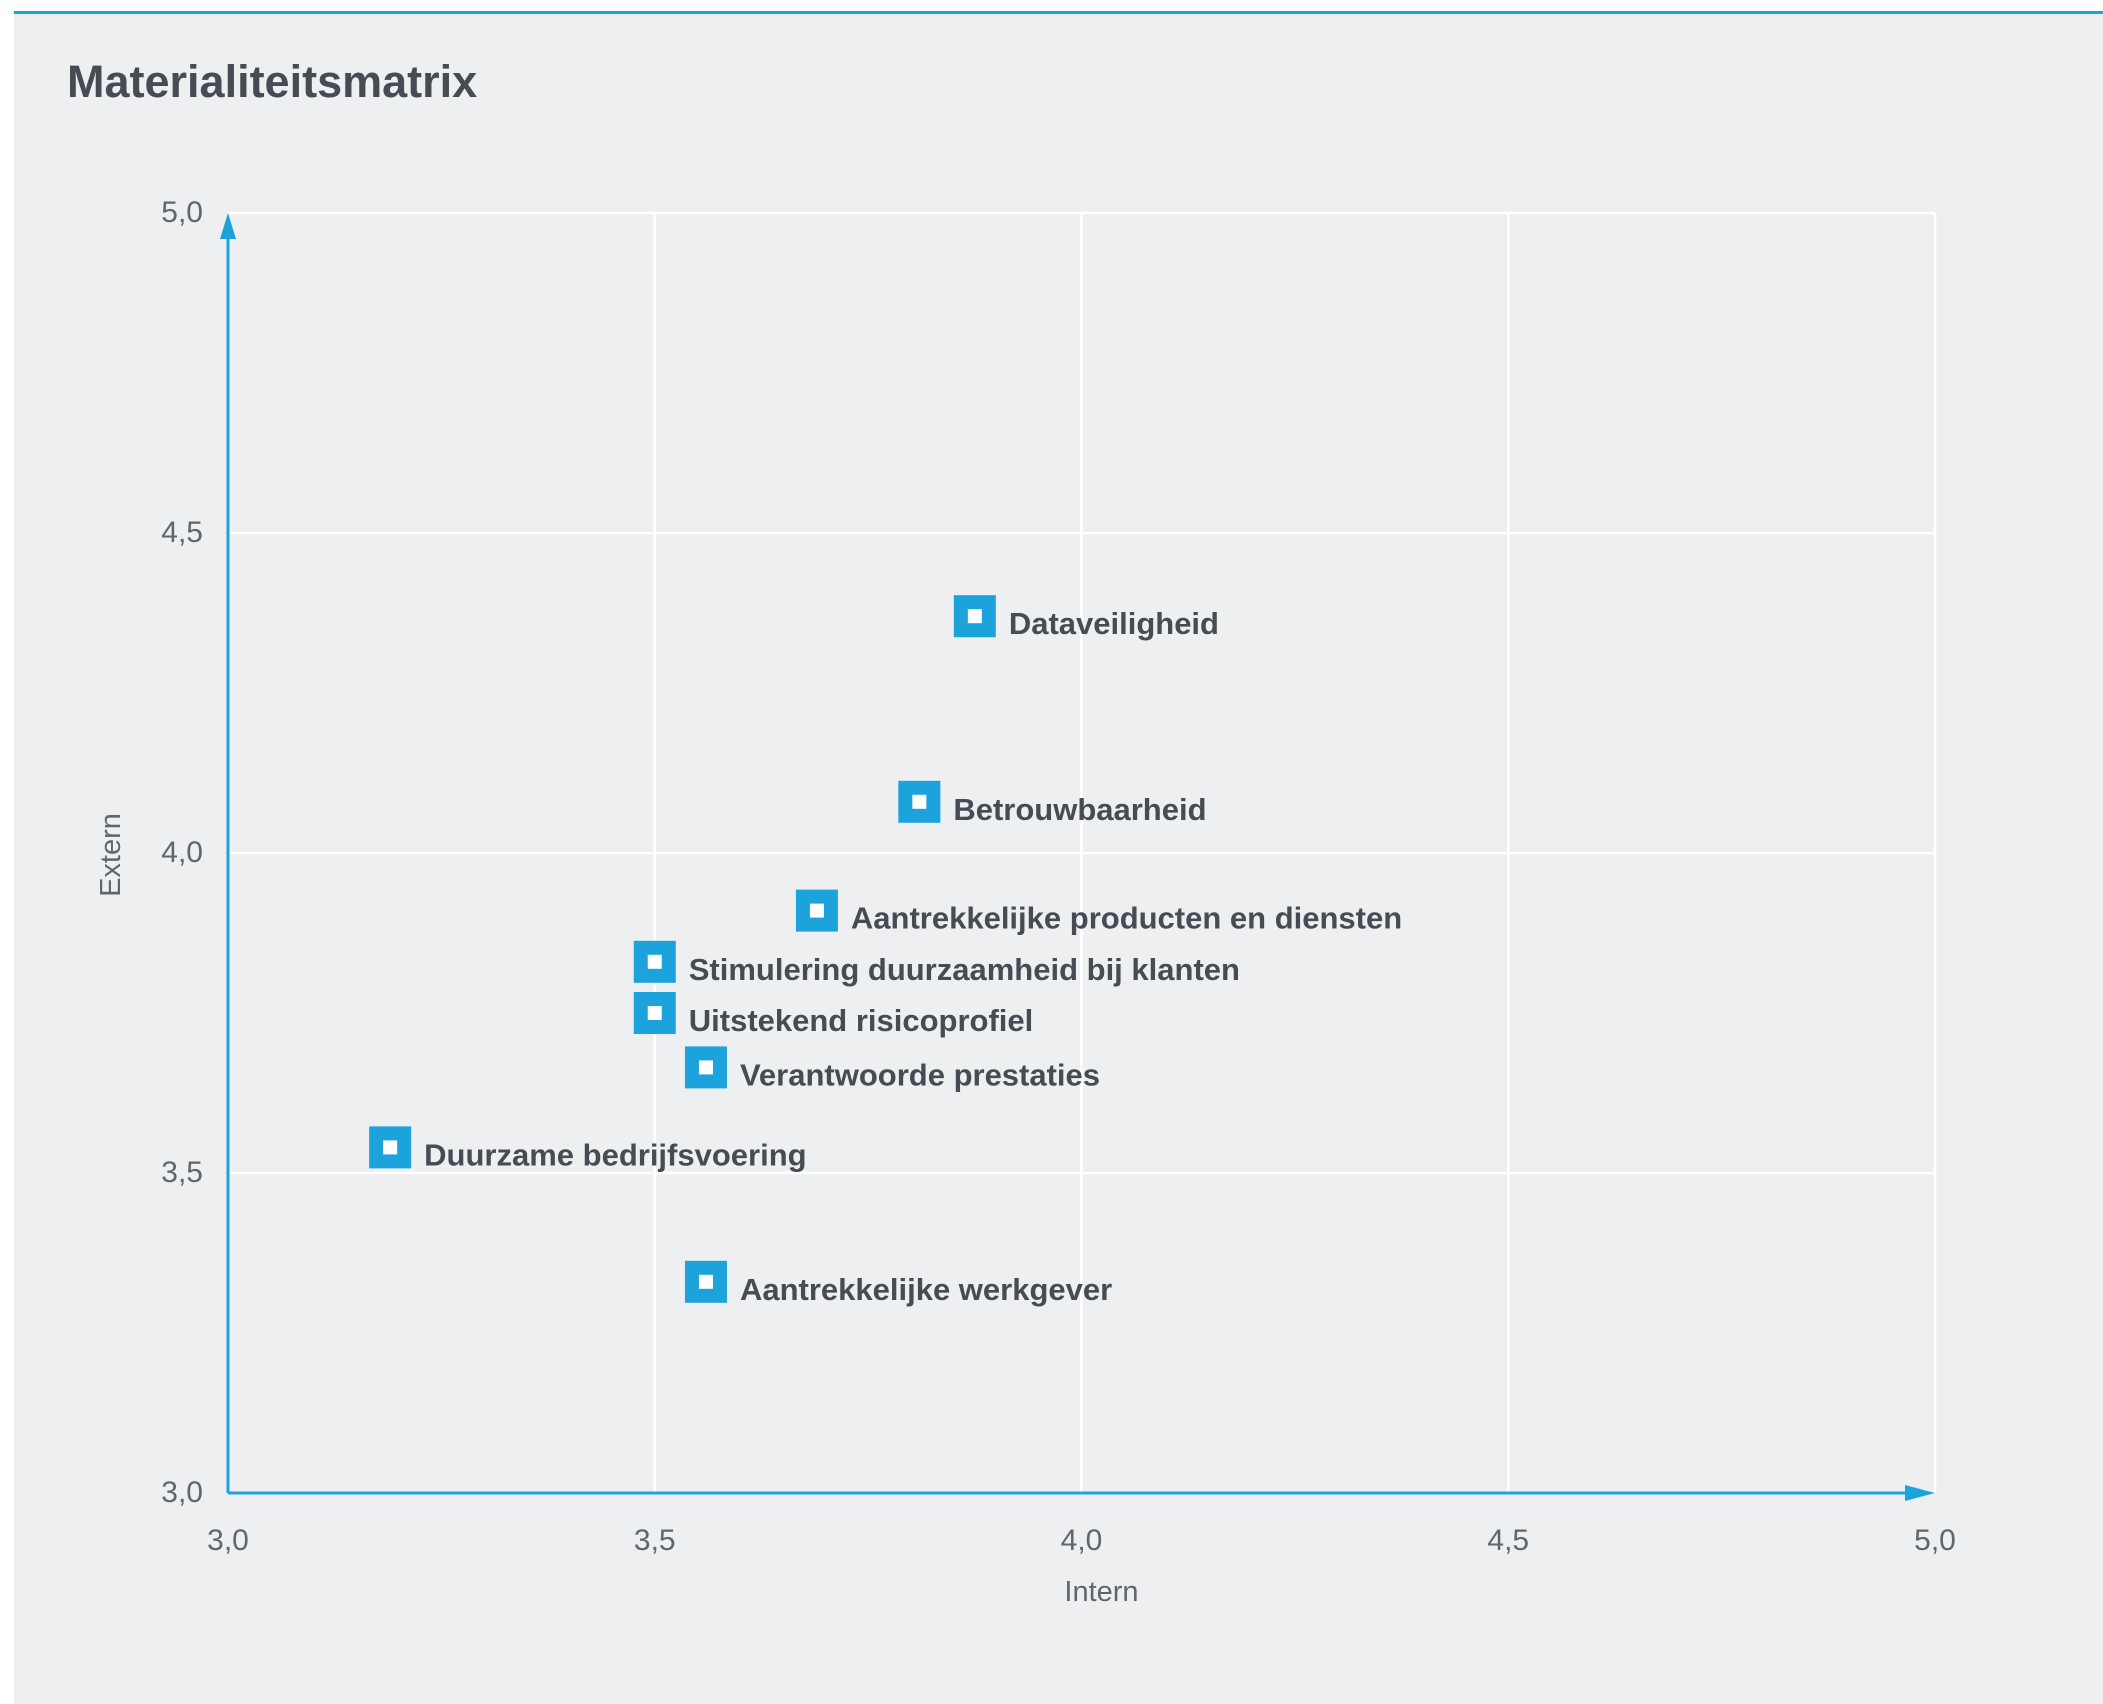  Describe the element at coordinates (1126, 918) in the screenshot. I see `point-label: Aantrekkelijke producten en diensten` at that location.